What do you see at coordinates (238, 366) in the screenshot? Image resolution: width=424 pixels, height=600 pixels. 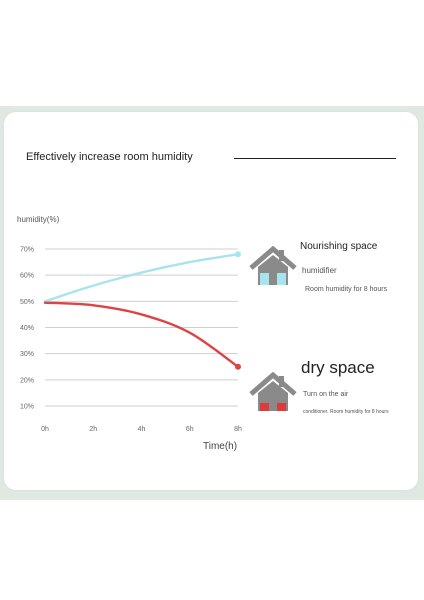 I see `series-endpoint-dry-space` at bounding box center [238, 366].